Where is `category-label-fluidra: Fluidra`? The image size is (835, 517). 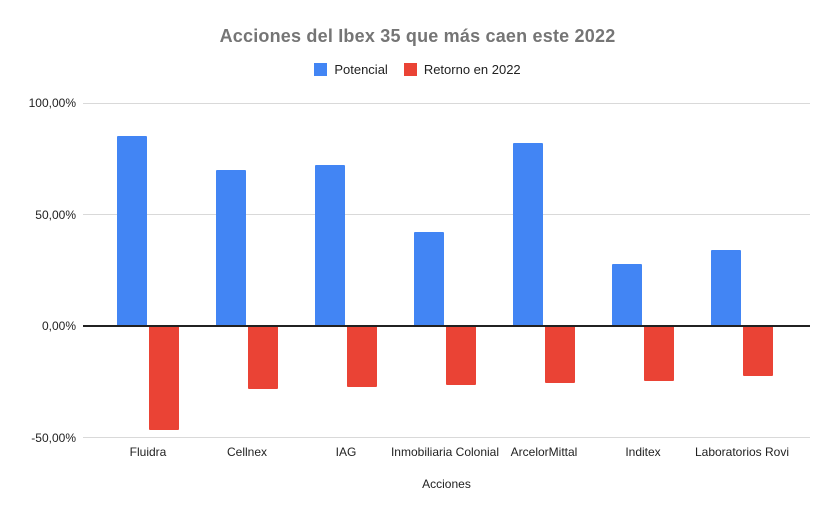 category-label-fluidra: Fluidra is located at coordinates (148, 452).